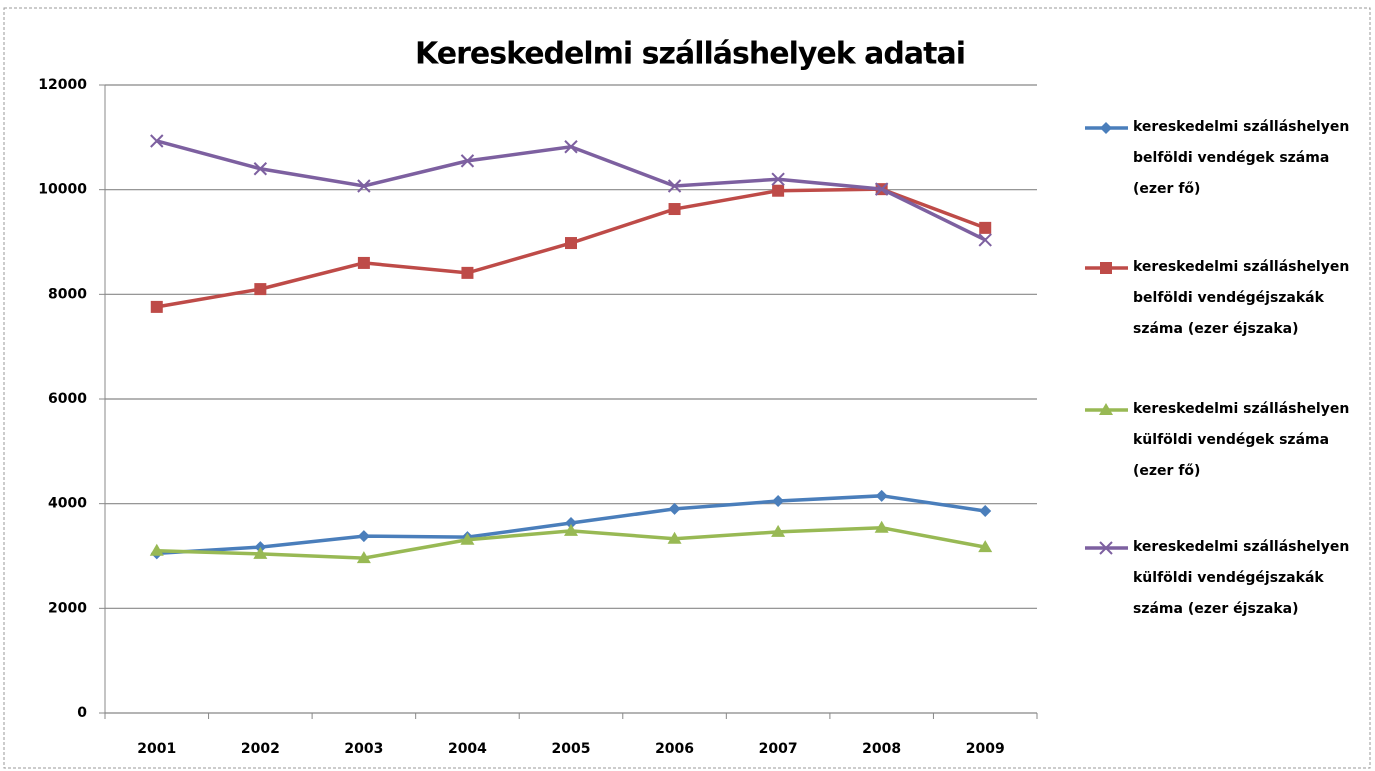 Image resolution: width=1375 pixels, height=771 pixels. Describe the element at coordinates (67, 294) in the screenshot. I see `y-tick-label: 8000` at that location.